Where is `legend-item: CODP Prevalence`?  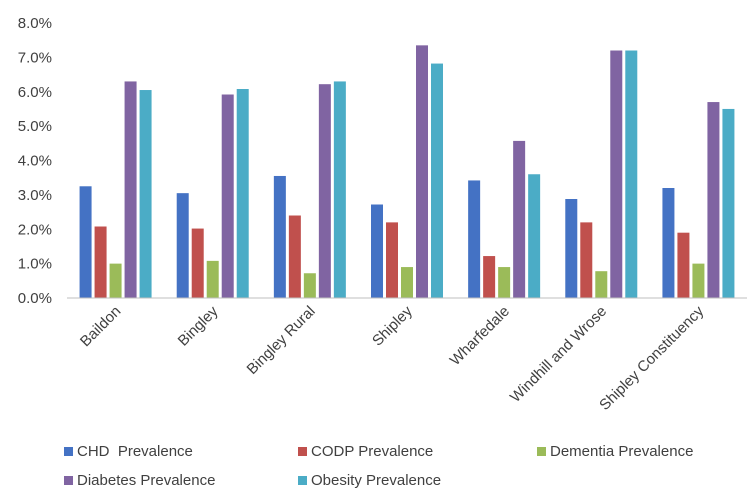 legend-item: CODP Prevalence is located at coordinates (365, 451).